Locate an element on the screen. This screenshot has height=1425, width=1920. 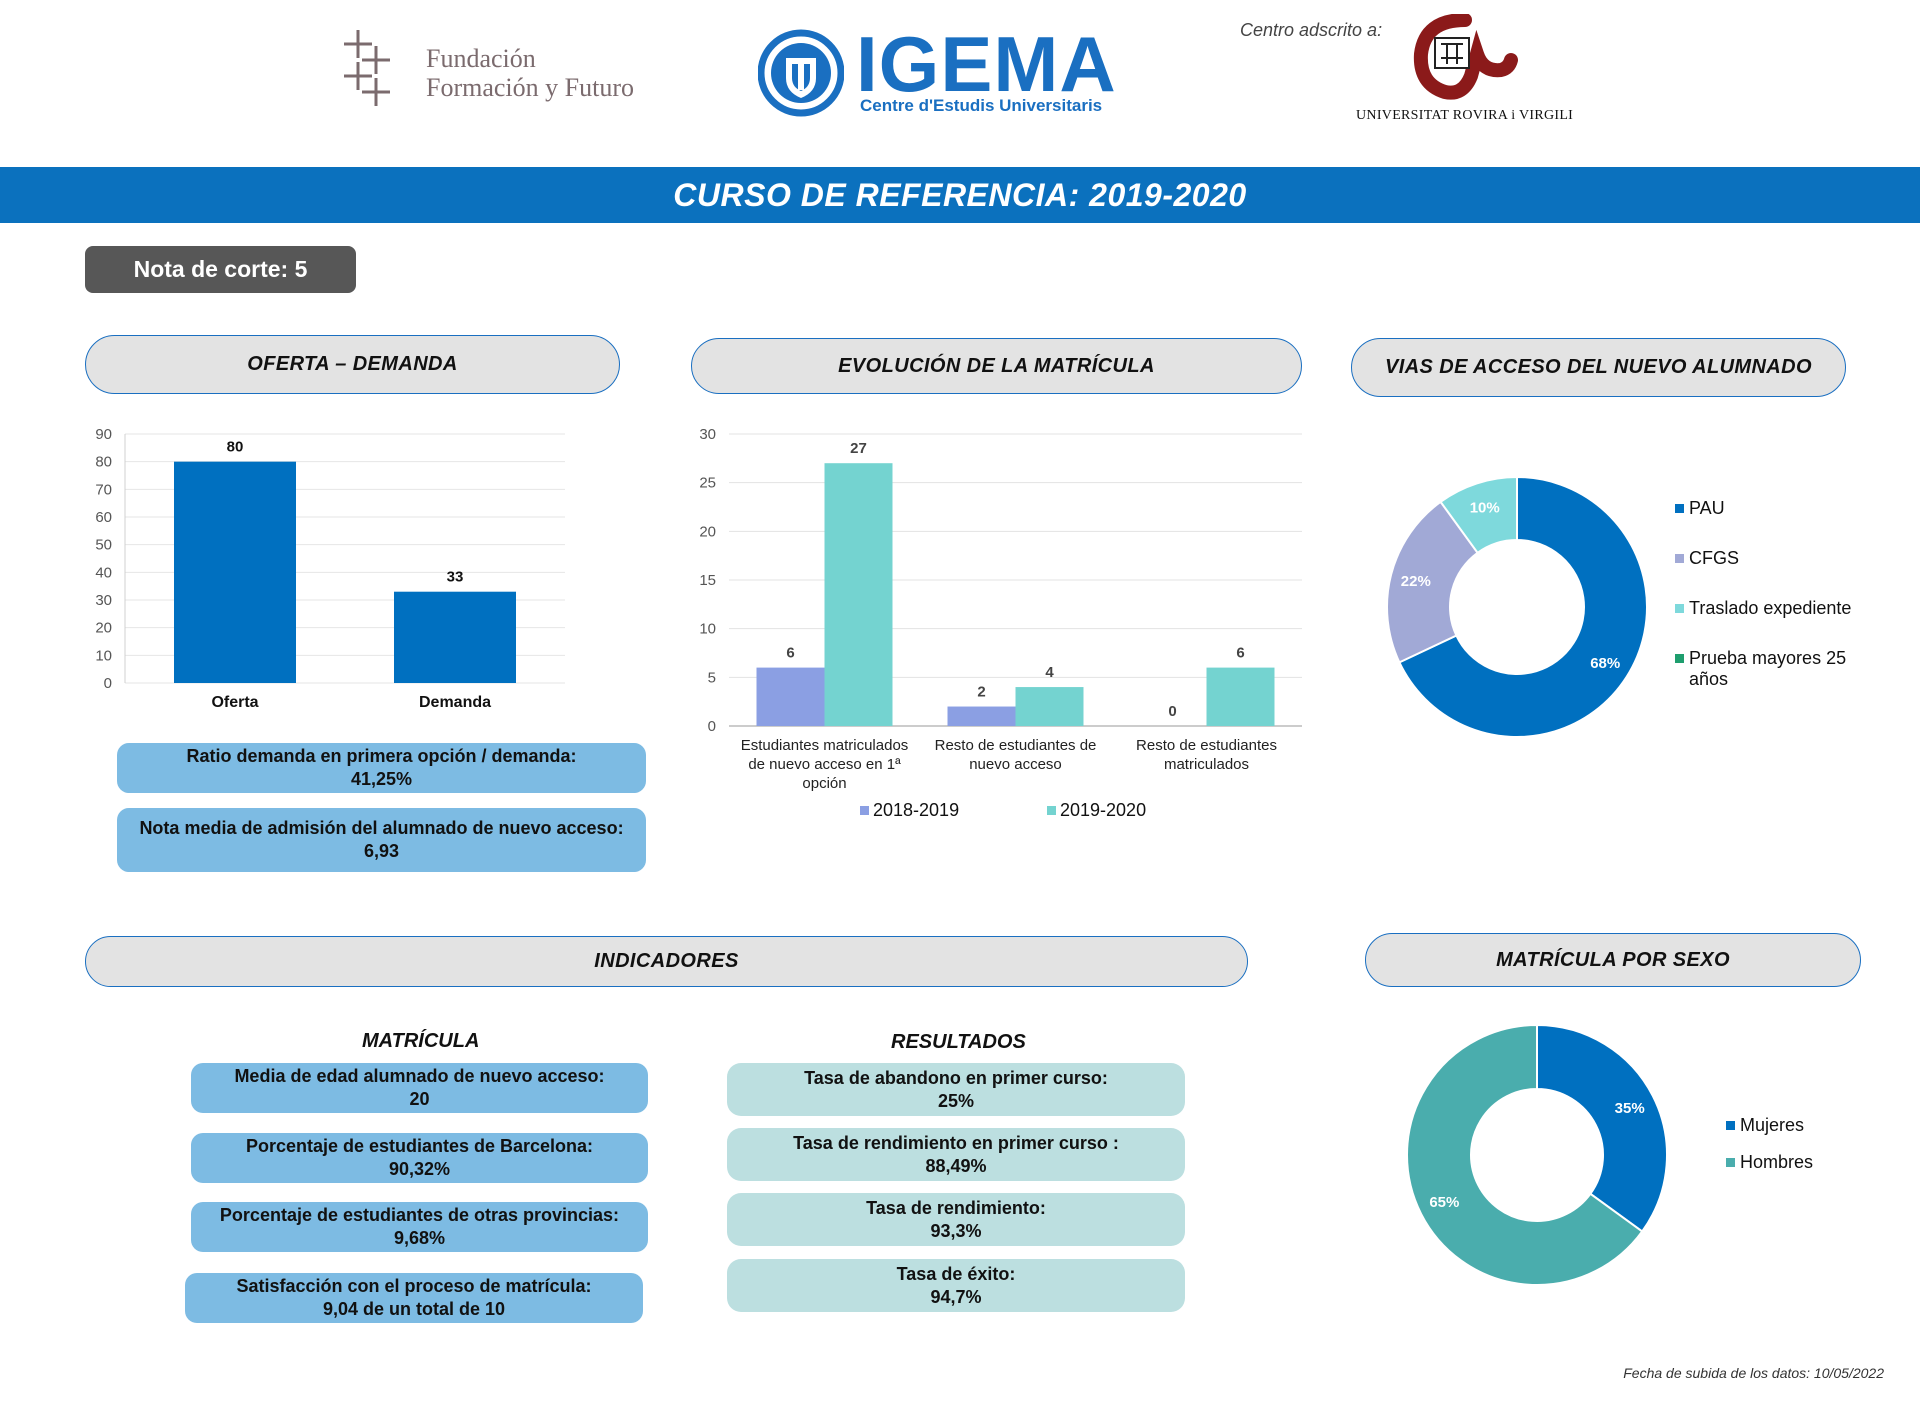
indicador-label: Tasa de abandono en primer curso: is located at coordinates (956, 1077).